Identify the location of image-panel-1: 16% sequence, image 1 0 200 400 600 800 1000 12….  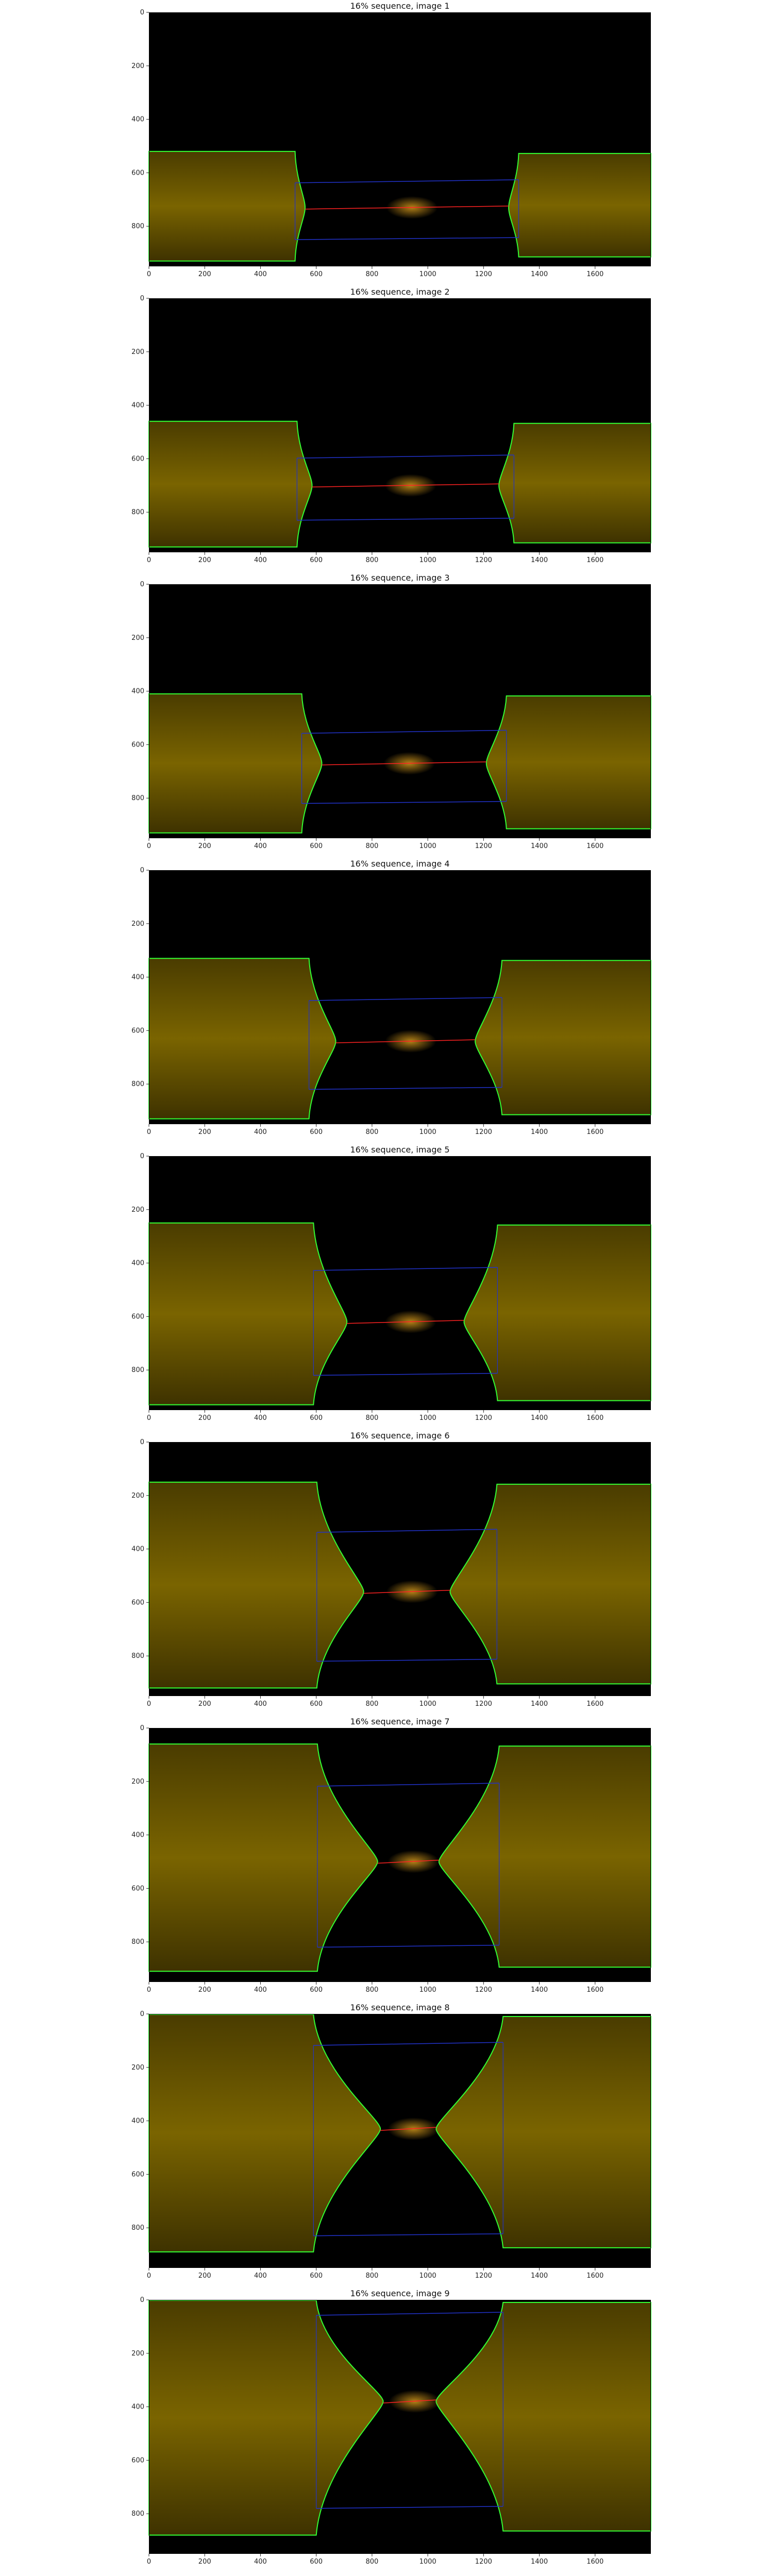
(386, 143).